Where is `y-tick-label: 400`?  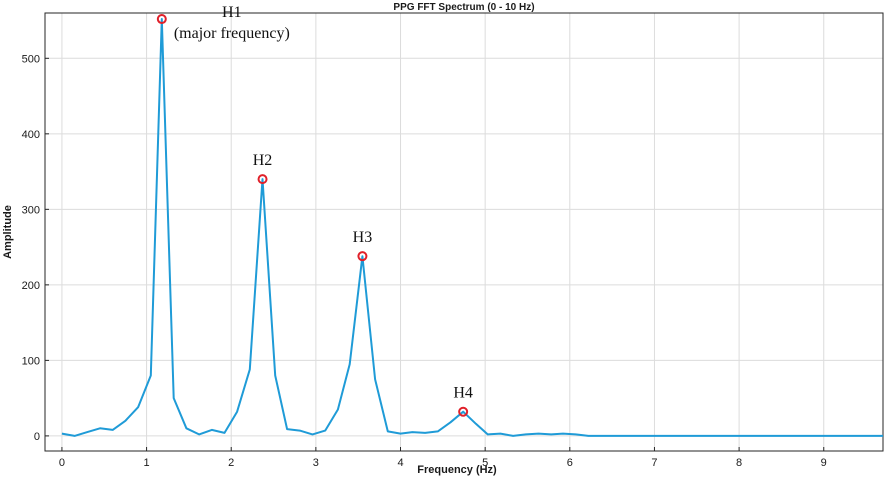 y-tick-label: 400 is located at coordinates (31, 135).